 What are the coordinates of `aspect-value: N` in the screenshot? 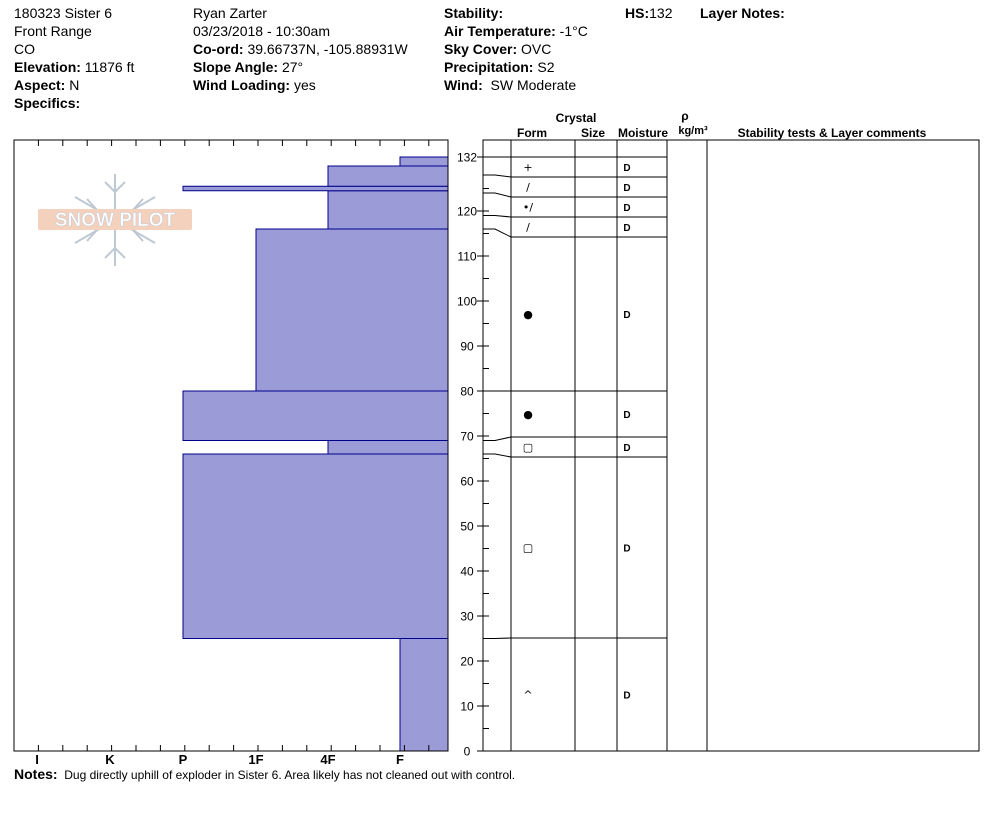 It's located at (74, 85).